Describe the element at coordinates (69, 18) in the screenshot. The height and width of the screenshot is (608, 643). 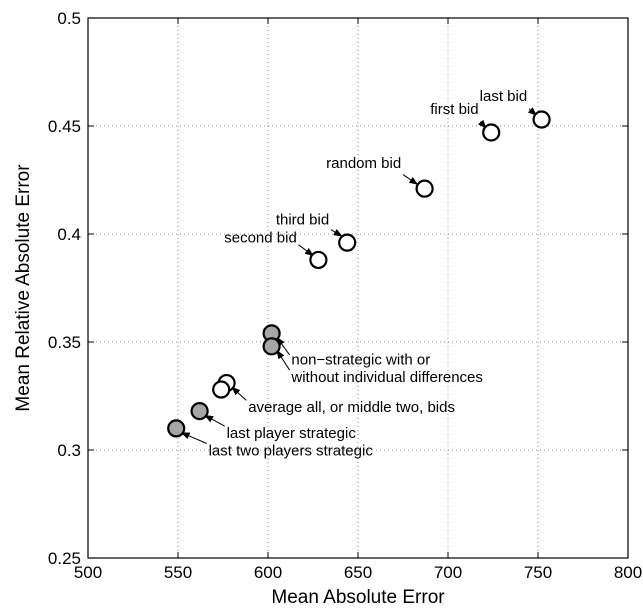
I see `y-tick-label: 0.5` at that location.